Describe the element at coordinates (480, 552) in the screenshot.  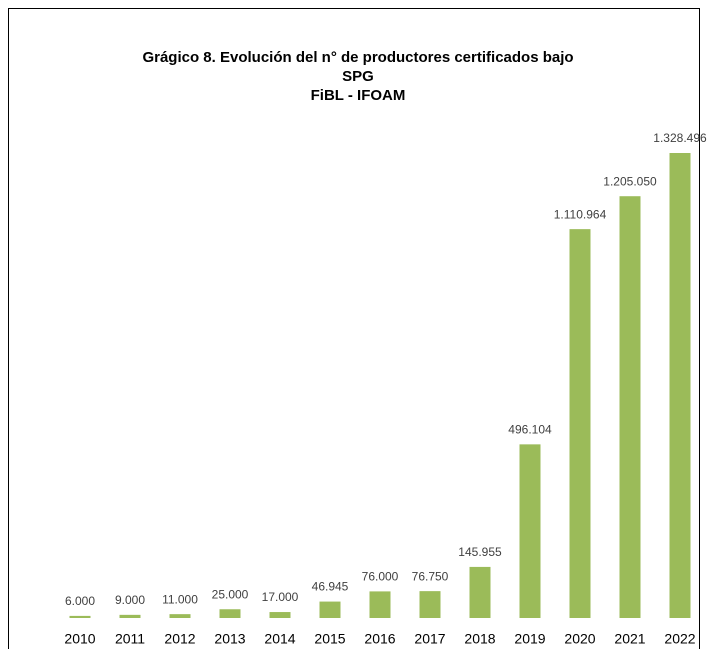
I see `value-label: 145.955` at that location.